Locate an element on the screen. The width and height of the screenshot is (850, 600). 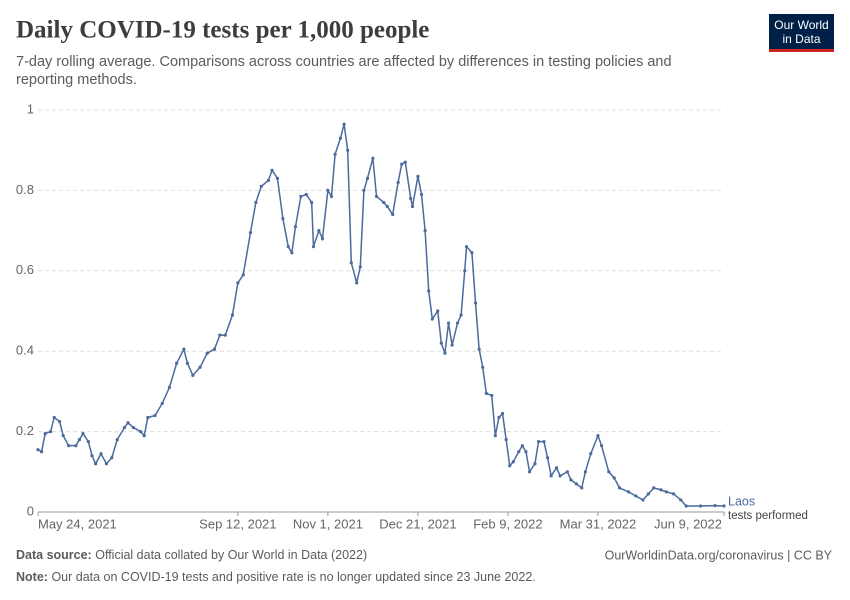
logo: Our World in Data is located at coordinates (801, 33).